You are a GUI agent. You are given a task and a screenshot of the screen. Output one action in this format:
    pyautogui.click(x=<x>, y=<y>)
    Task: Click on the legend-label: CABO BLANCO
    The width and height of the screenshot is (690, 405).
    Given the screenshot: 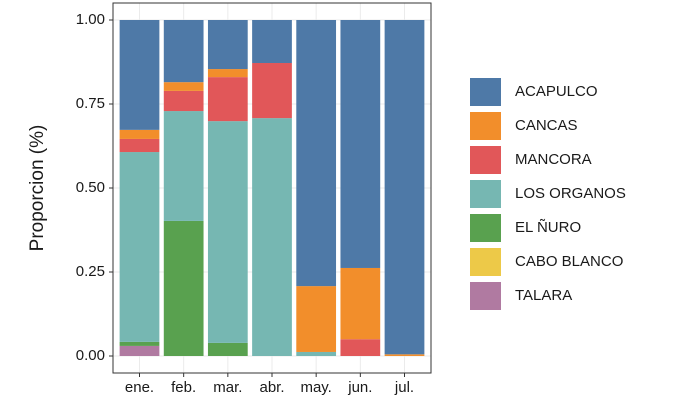 What is the action you would take?
    pyautogui.click(x=569, y=261)
    